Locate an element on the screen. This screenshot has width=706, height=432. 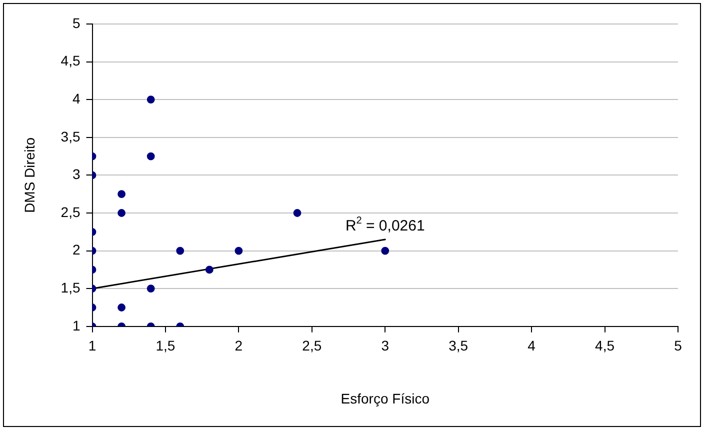
x-tick-label: 5 is located at coordinates (678, 346).